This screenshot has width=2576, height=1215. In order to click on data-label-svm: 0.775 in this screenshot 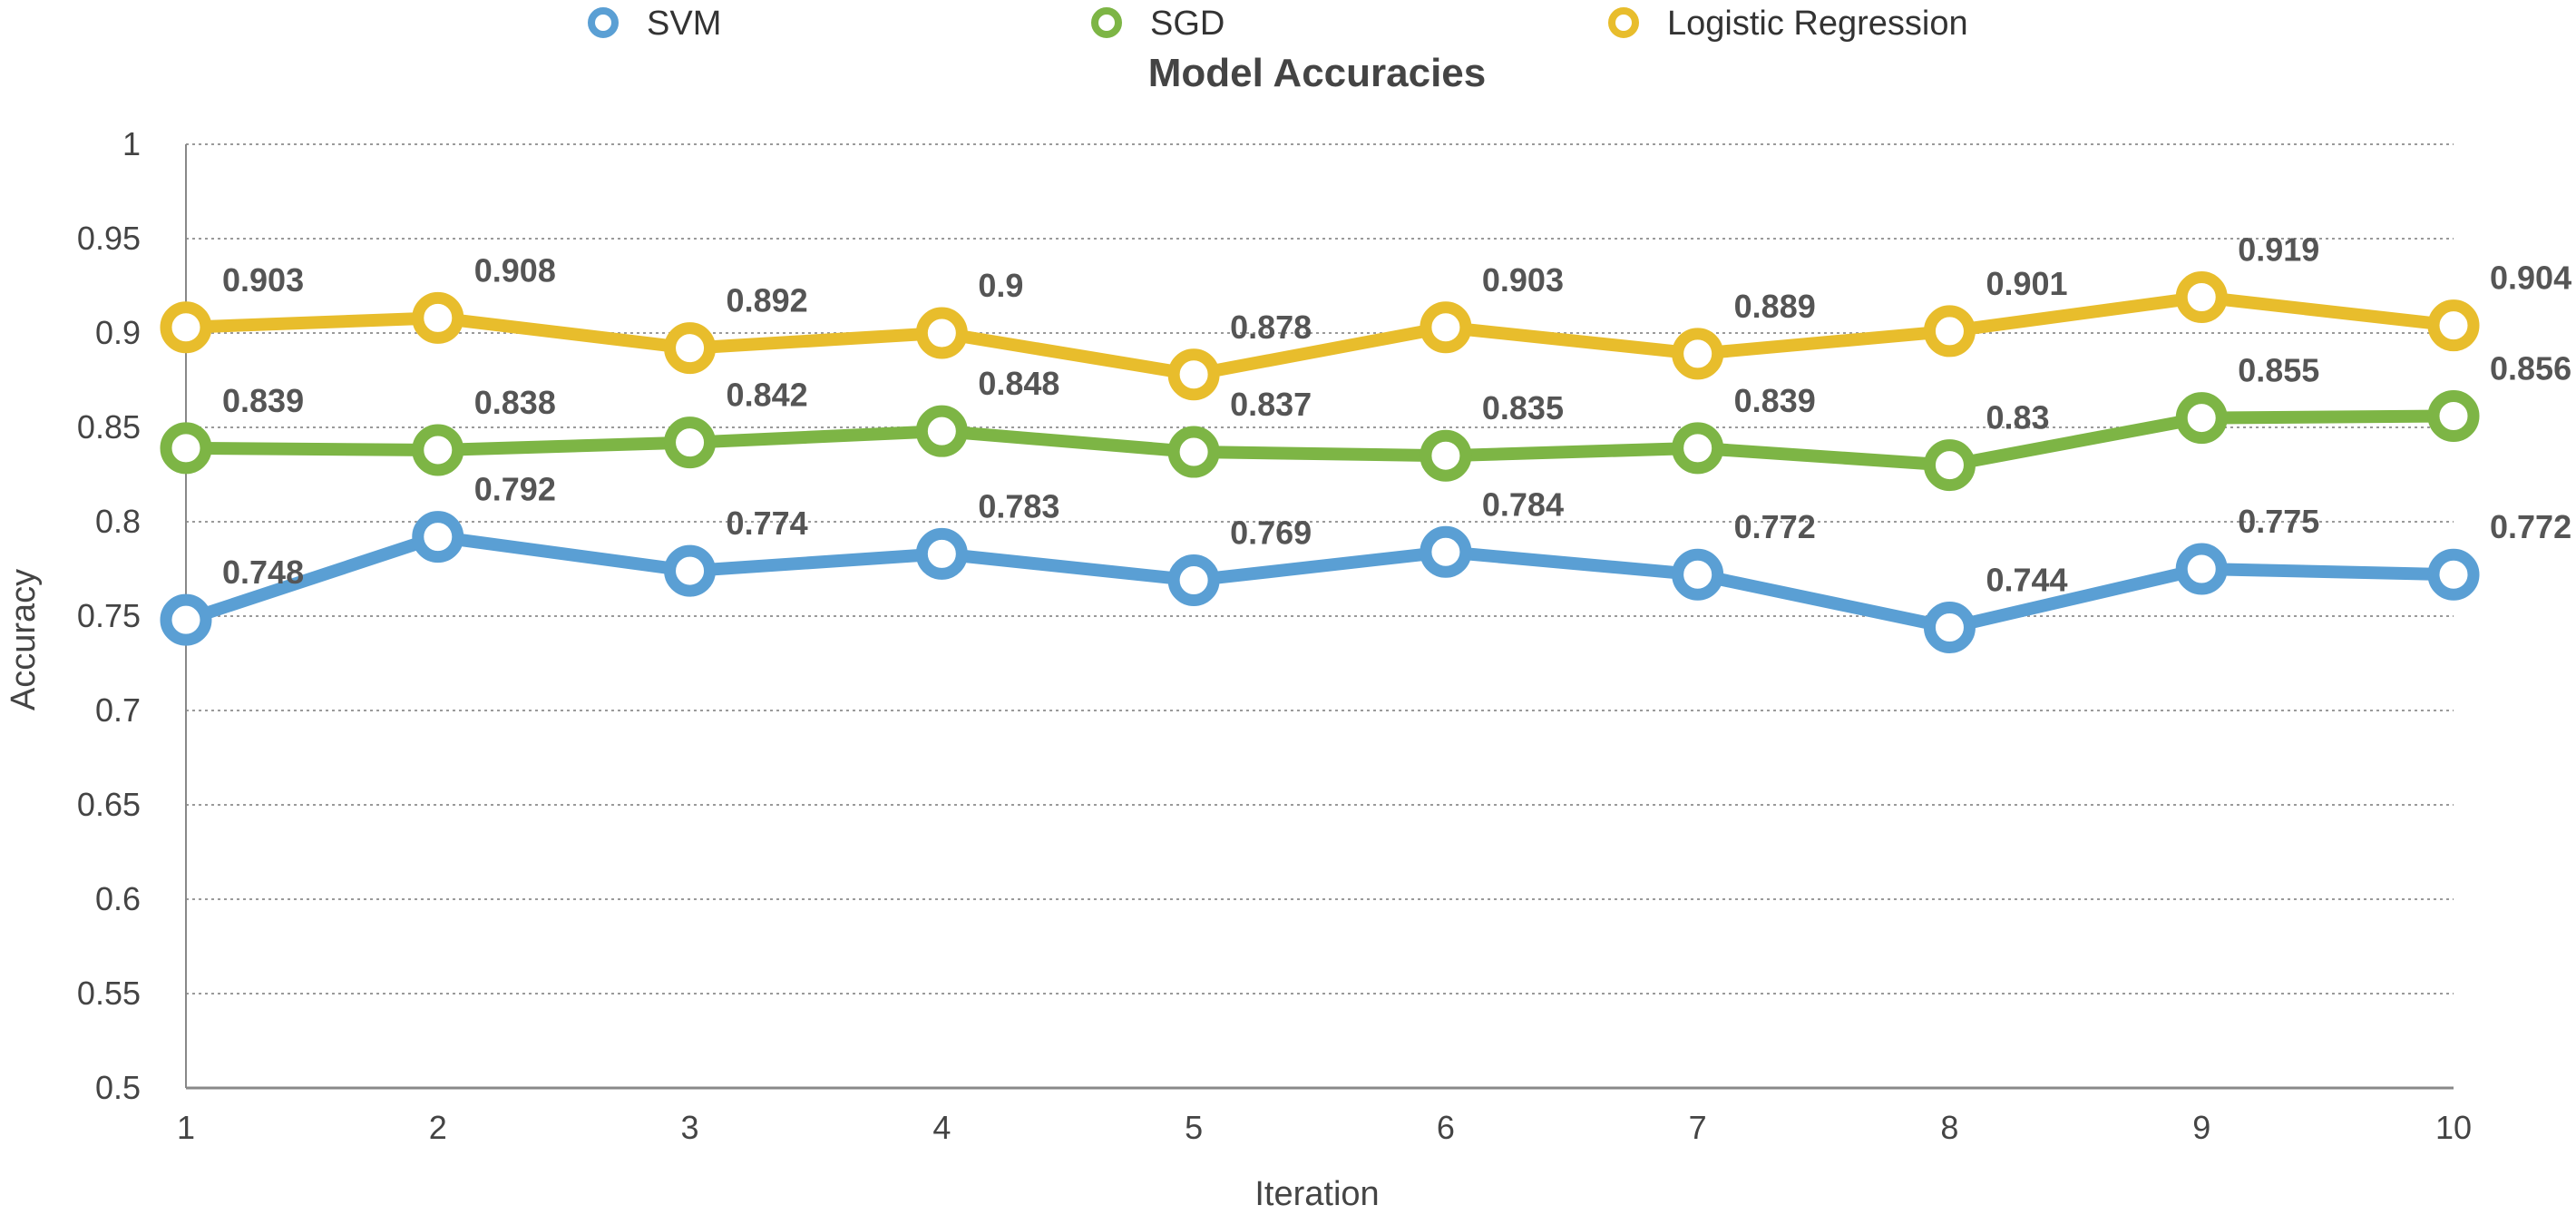, I will do `click(2278, 521)`.